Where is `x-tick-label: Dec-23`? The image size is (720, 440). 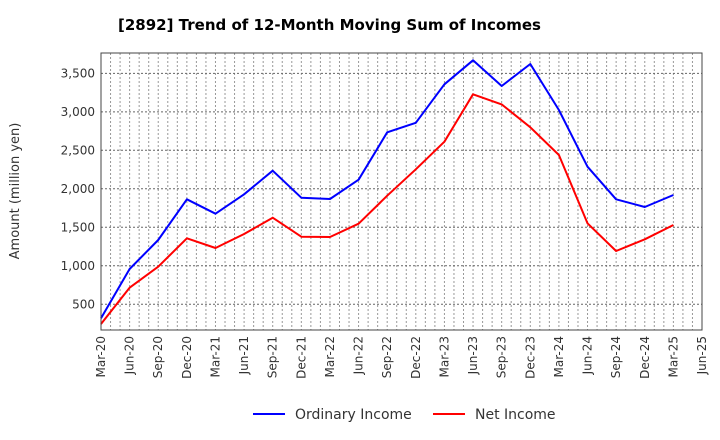 x-tick-label: Dec-23 is located at coordinates (530, 357).